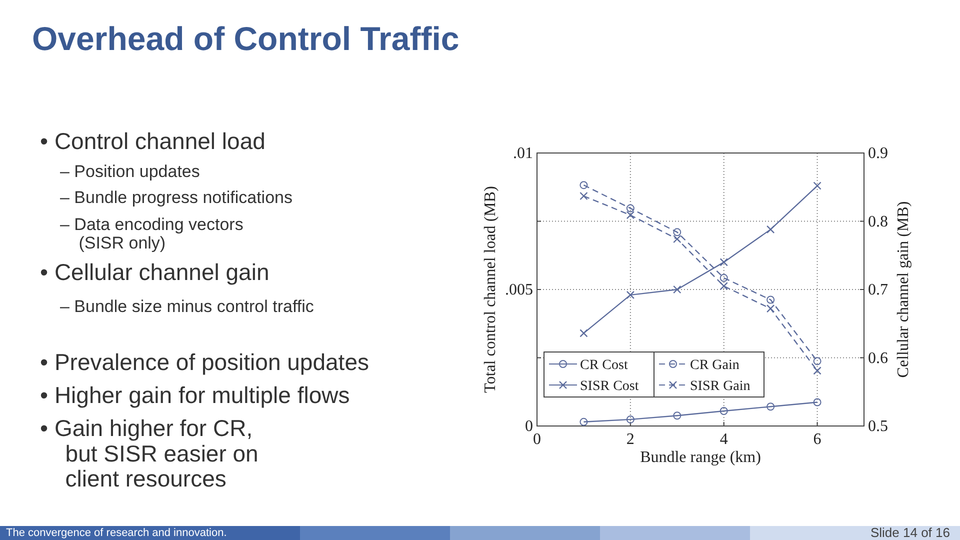 Image resolution: width=960 pixels, height=540 pixels. Describe the element at coordinates (878, 358) in the screenshot. I see `y2-tick-label: 0.6` at that location.